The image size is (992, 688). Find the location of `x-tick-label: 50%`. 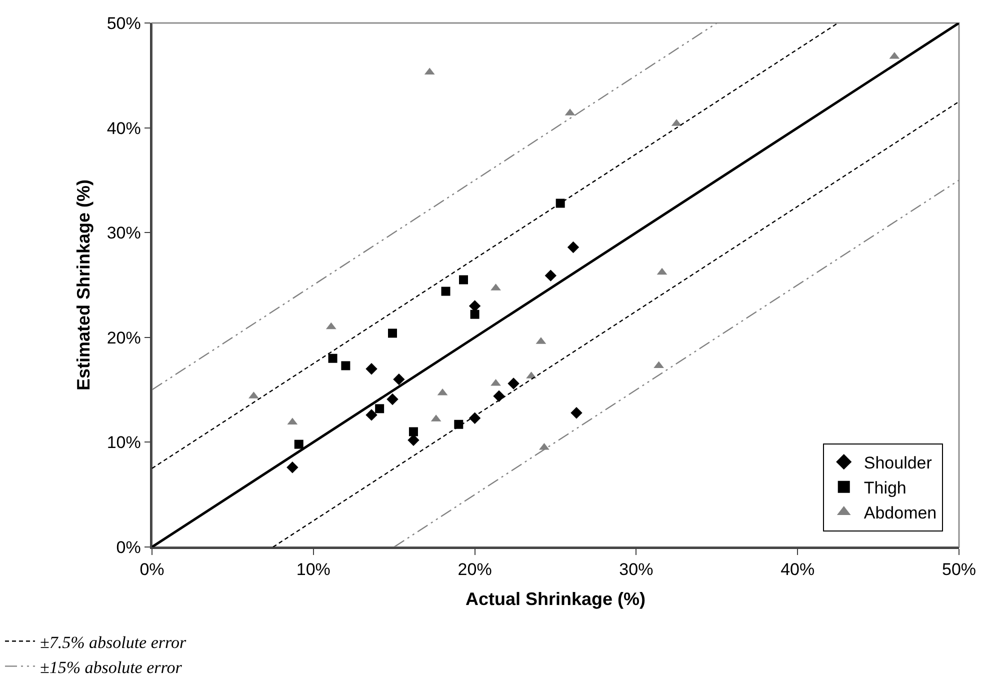

x-tick-label: 50% is located at coordinates (959, 570).